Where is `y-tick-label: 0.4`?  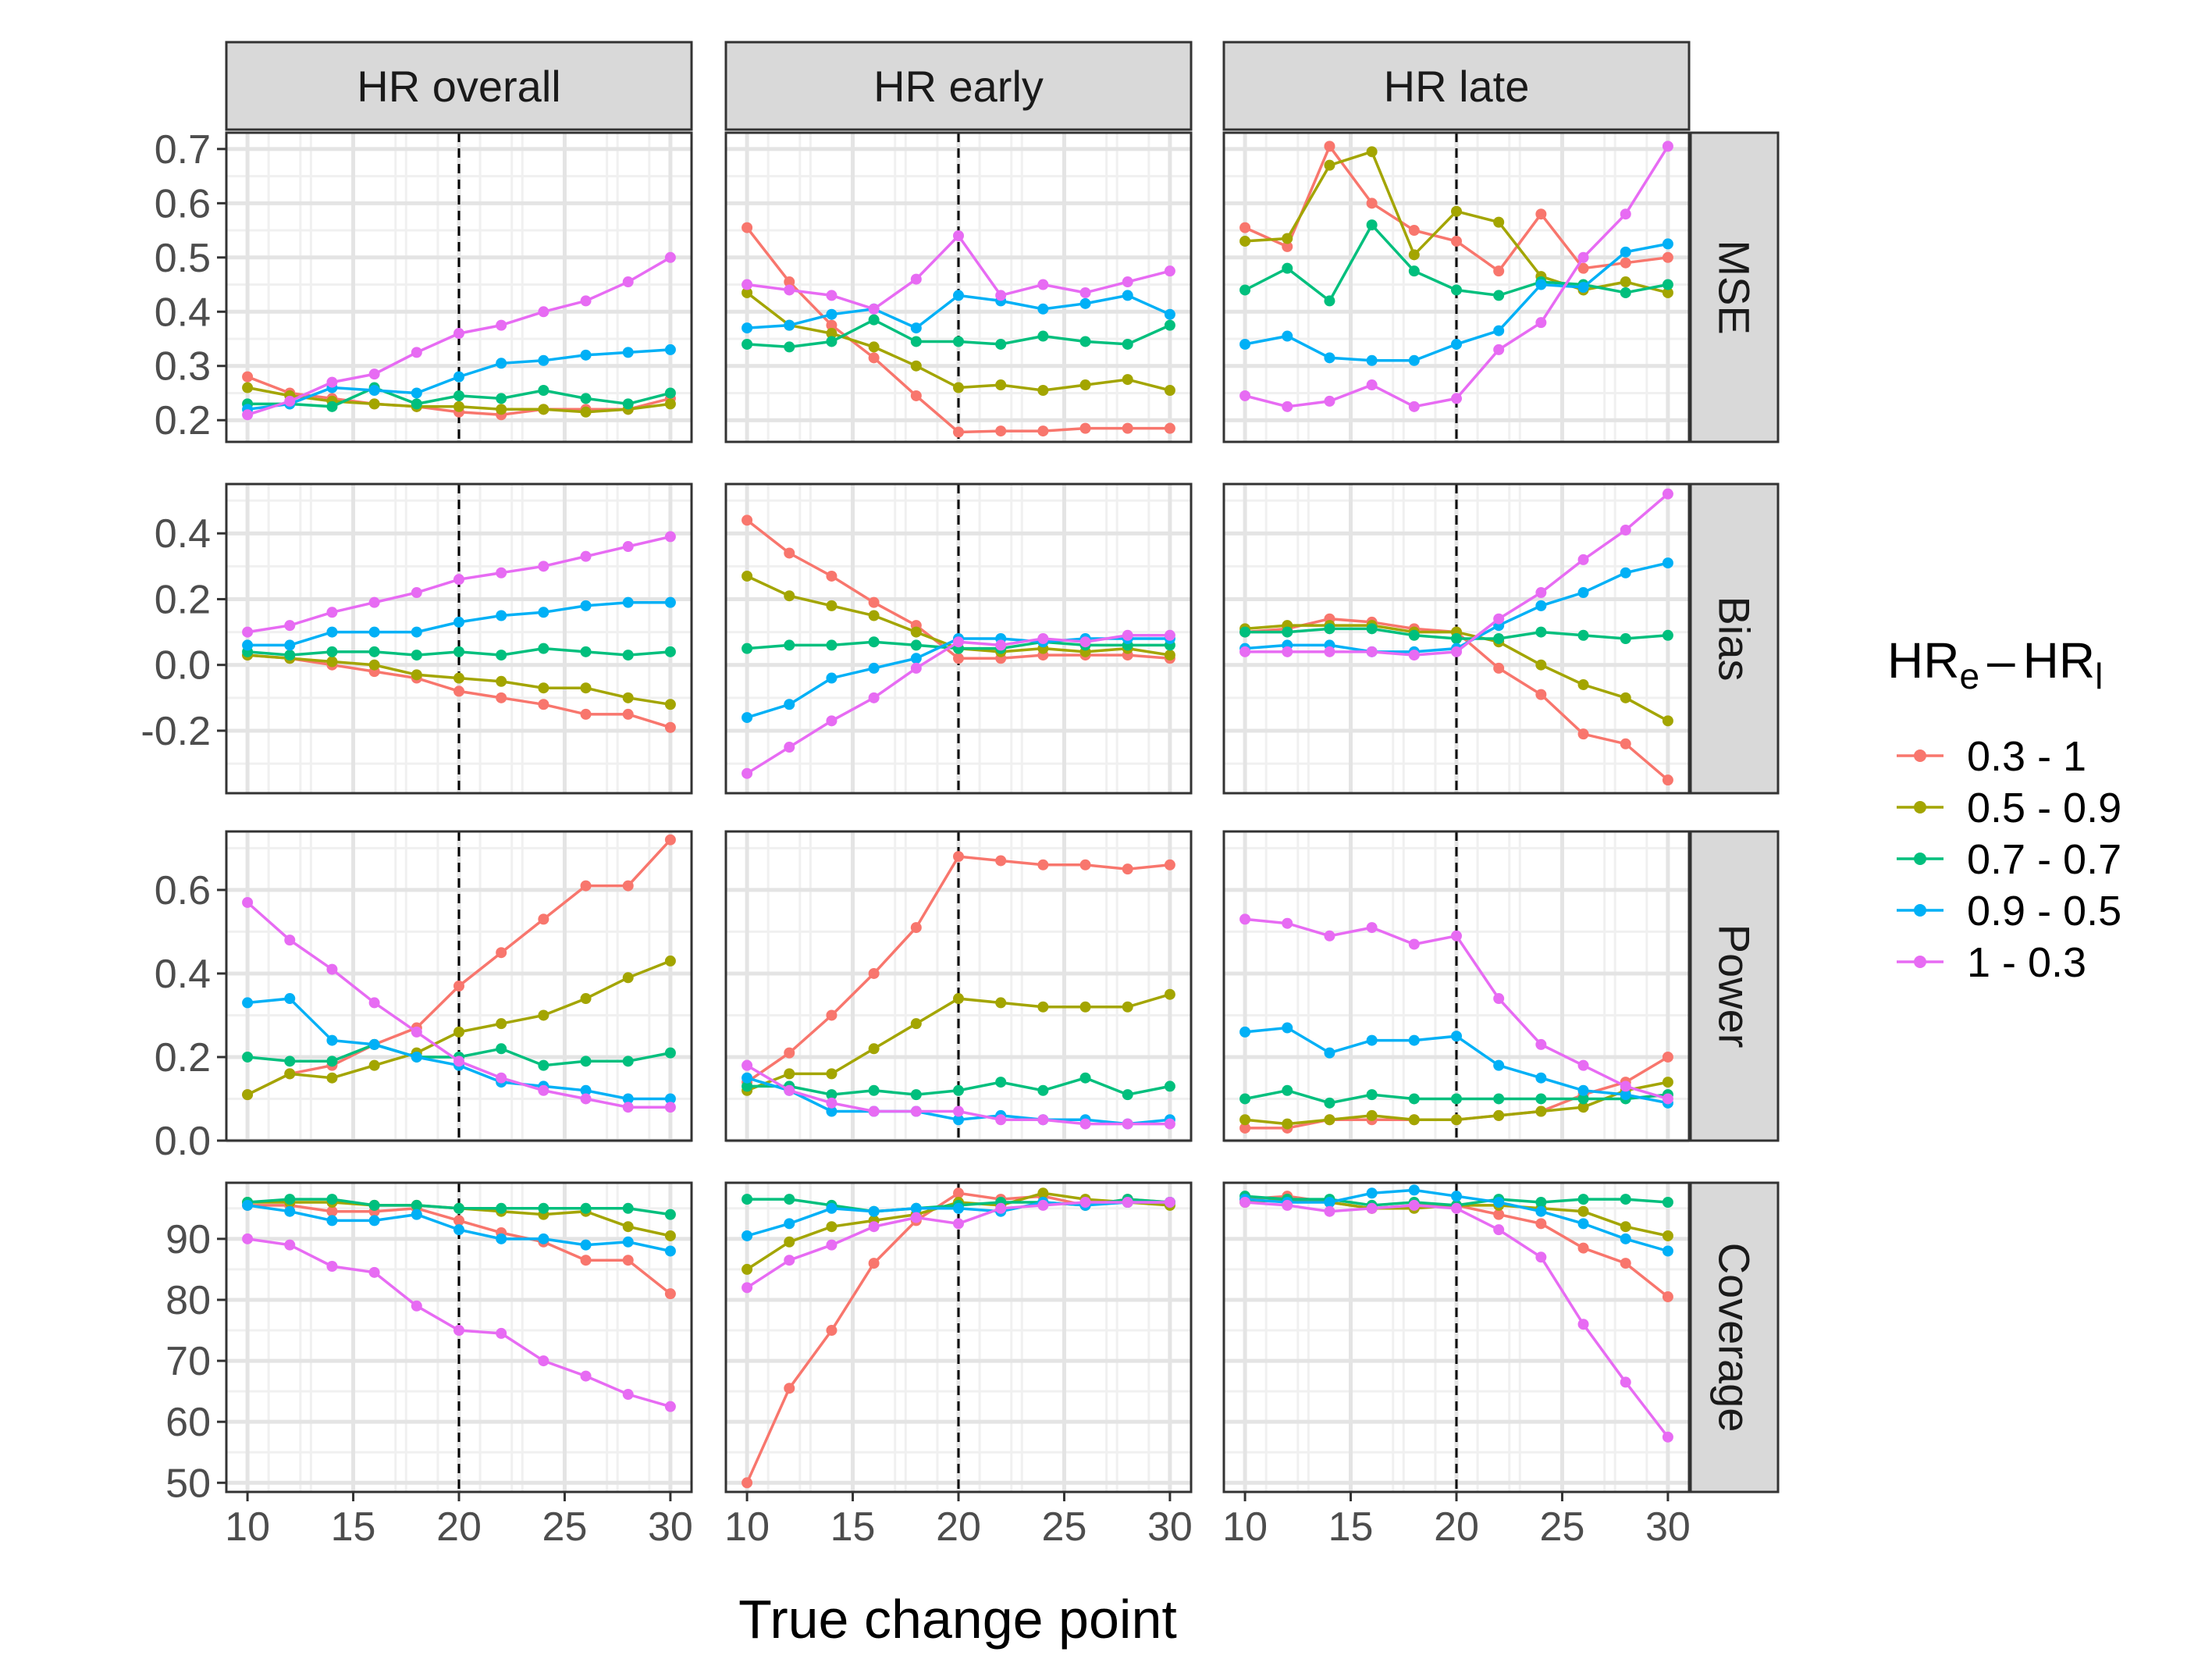 y-tick-label: 0.4 is located at coordinates (183, 974).